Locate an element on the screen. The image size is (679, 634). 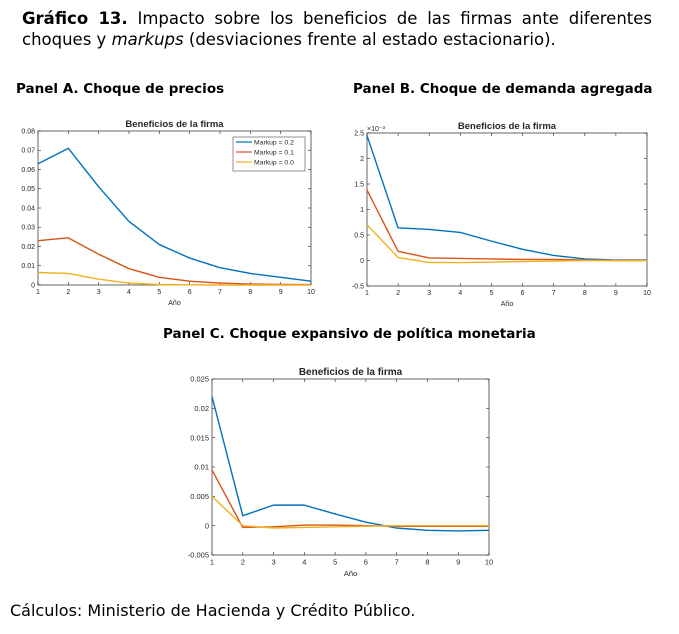
y-tick-label: 0.06 is located at coordinates (28, 170).